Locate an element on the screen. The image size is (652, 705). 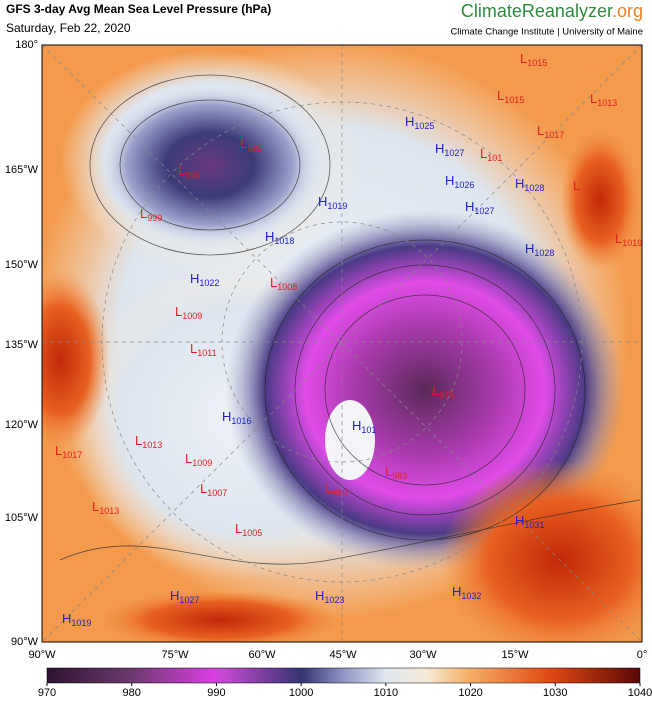
pressure-center: L1011 is located at coordinates (203, 349).